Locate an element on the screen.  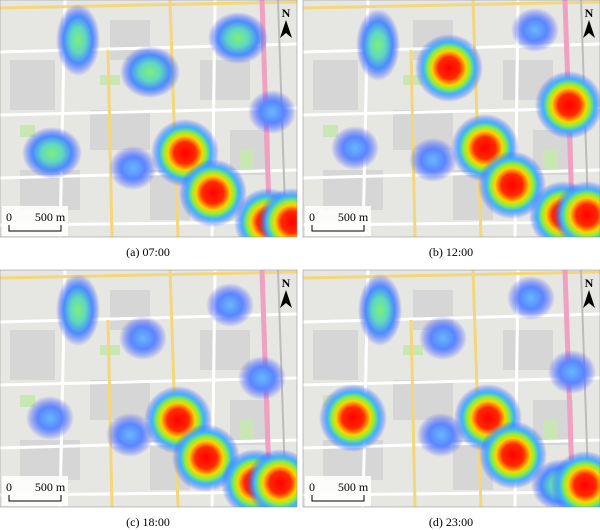
caption: (a) 07:00 is located at coordinates (148, 252).